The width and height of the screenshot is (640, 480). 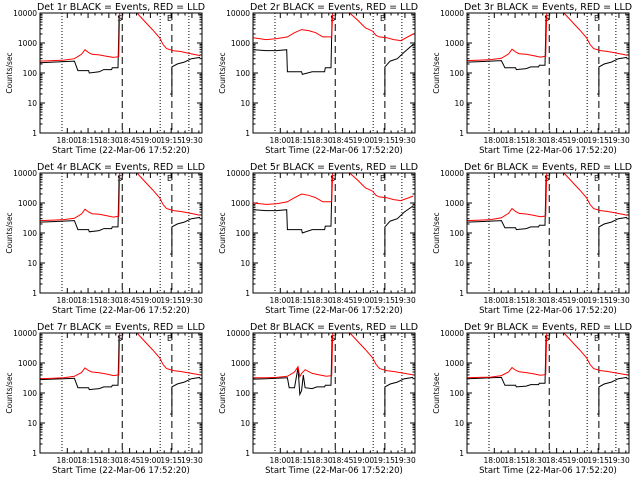 What do you see at coordinates (121, 167) in the screenshot?
I see `panel-title: Det 4r BLACK = Events, RED = LLD` at bounding box center [121, 167].